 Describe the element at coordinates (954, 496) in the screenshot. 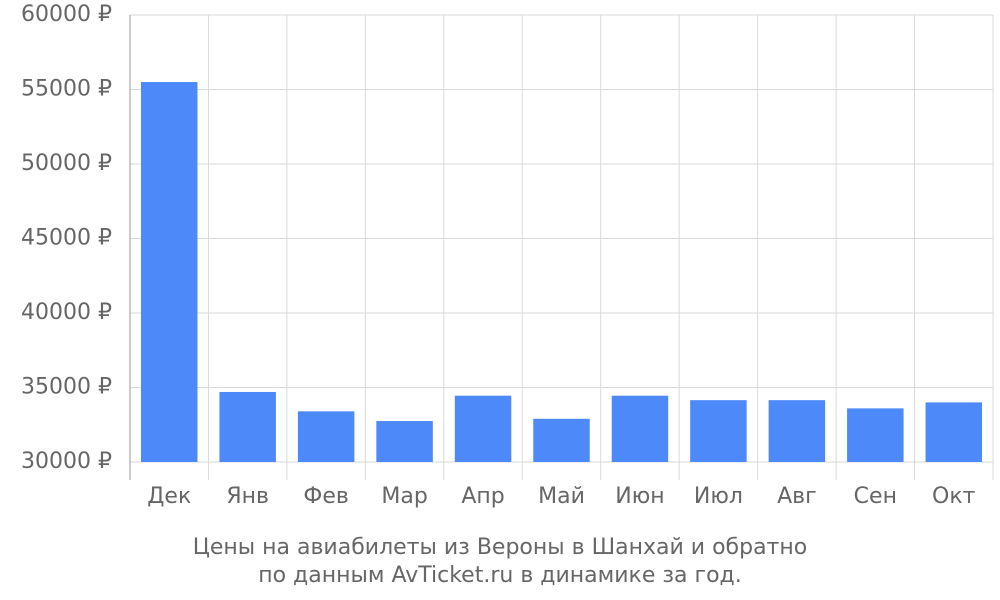

I see `x-tick-label: Окт` at that location.